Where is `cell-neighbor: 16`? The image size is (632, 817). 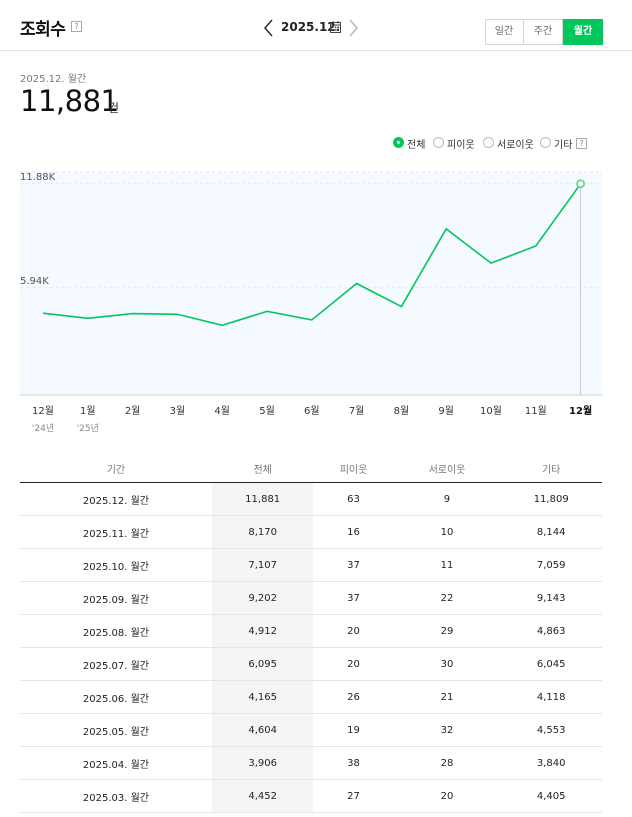 cell-neighbor: 16 is located at coordinates (353, 532).